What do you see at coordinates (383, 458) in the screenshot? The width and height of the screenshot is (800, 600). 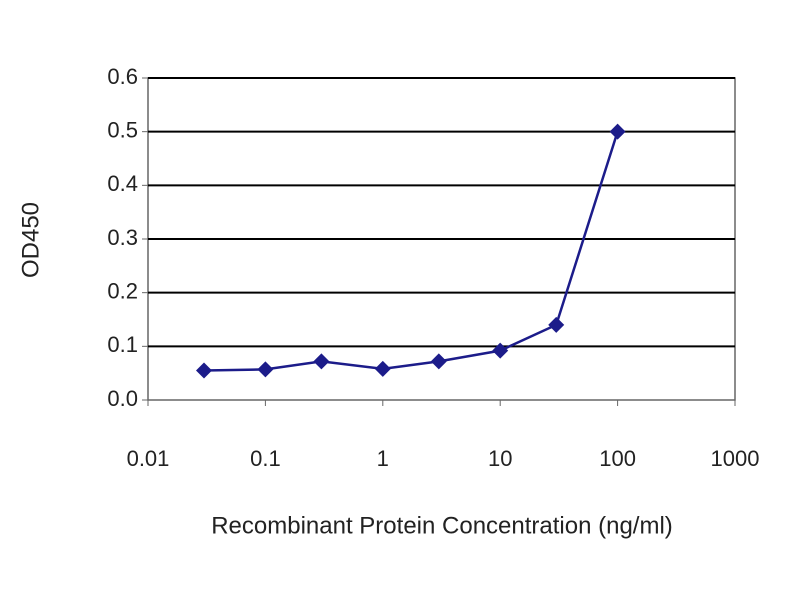 I see `x-tick-label: 1` at bounding box center [383, 458].